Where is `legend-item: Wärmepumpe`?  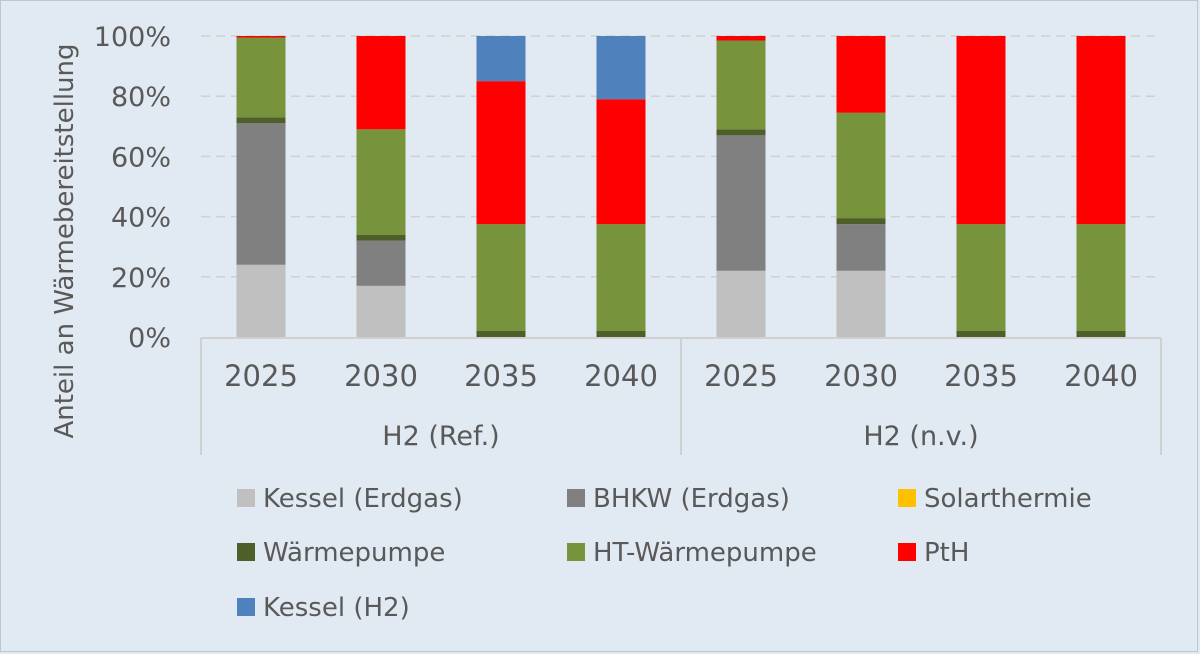 legend-item: Wärmepumpe is located at coordinates (341, 553).